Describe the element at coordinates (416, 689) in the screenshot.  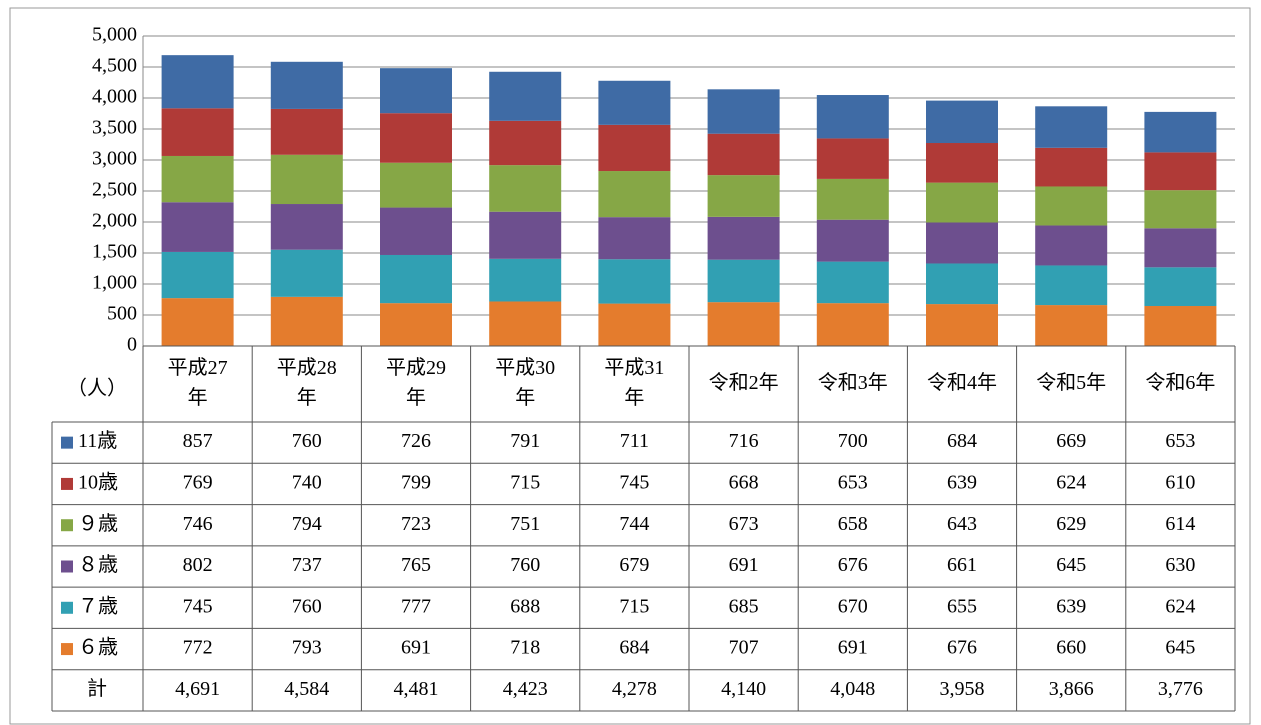
I see `table-cell: 4,481` at that location.